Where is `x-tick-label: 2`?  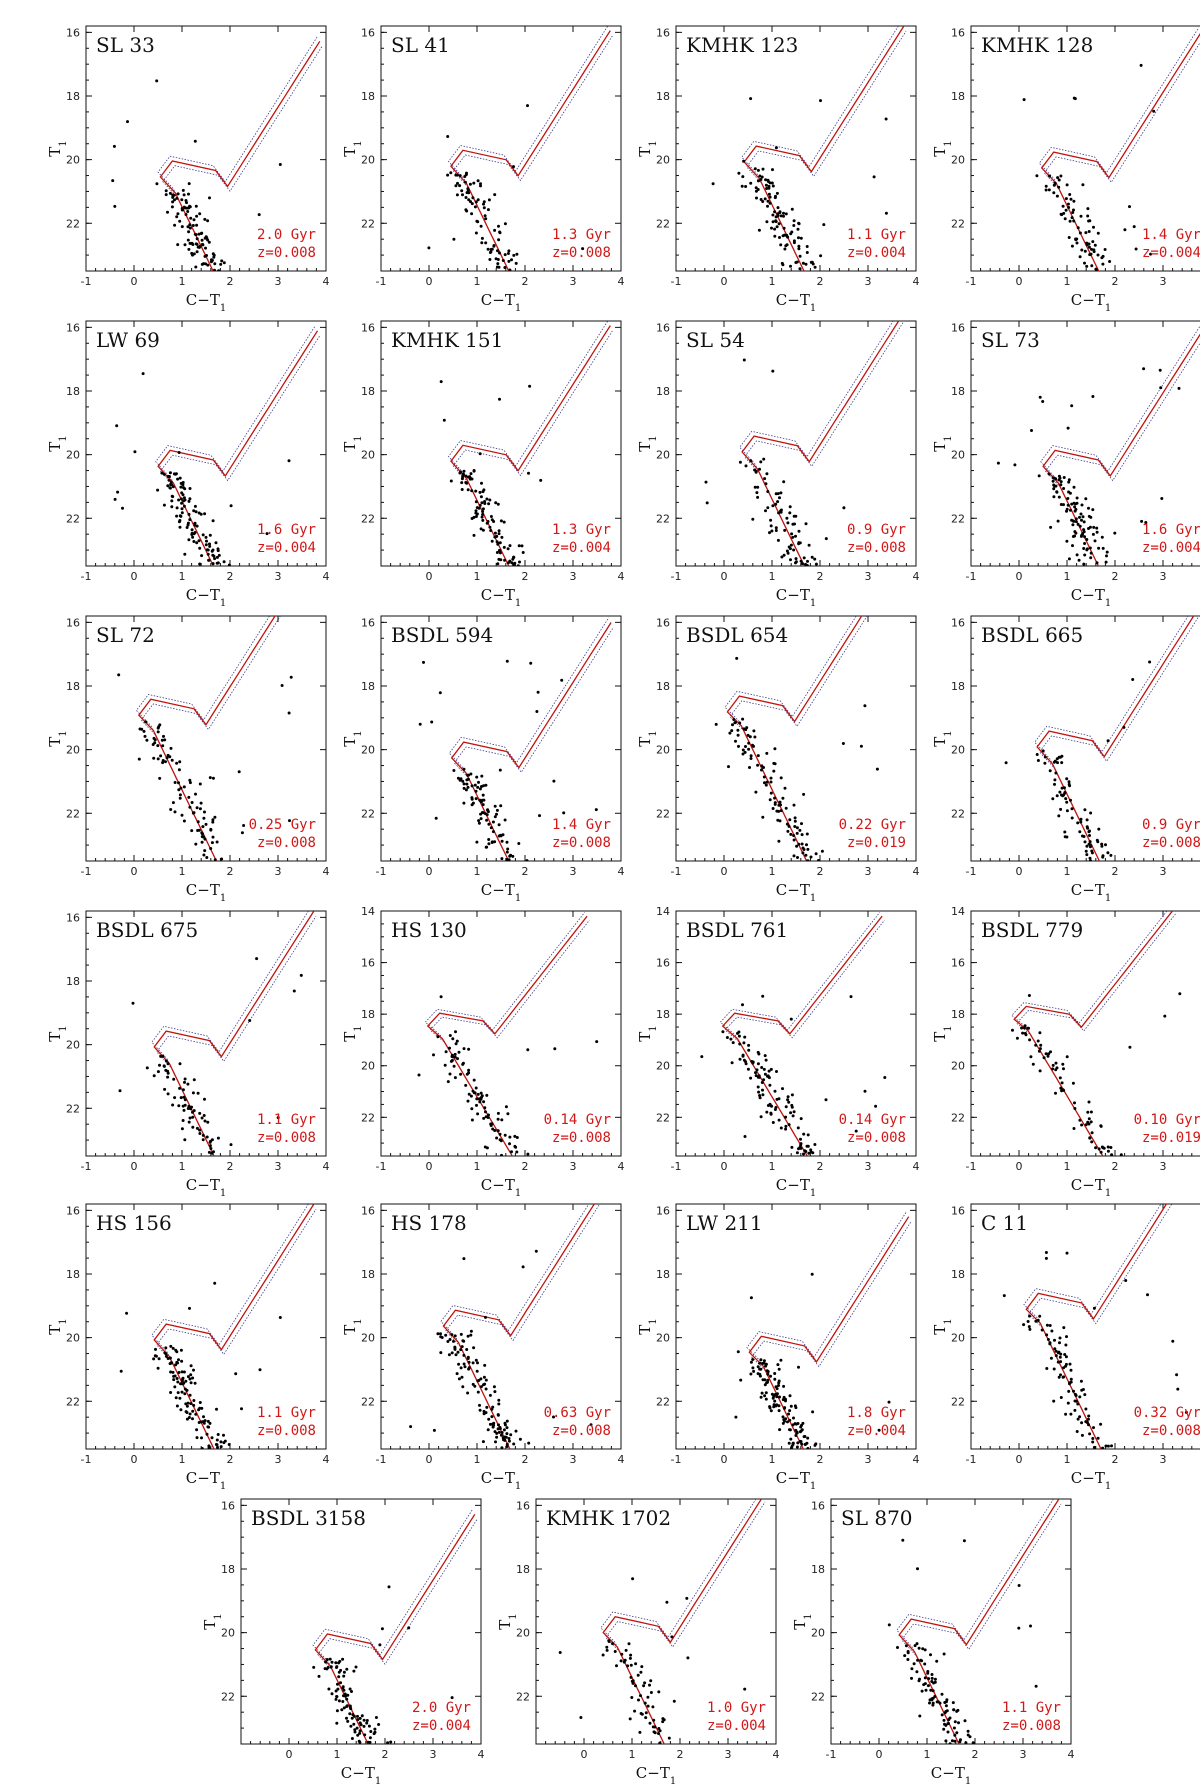
x-tick-label: 2 is located at coordinates (820, 1166).